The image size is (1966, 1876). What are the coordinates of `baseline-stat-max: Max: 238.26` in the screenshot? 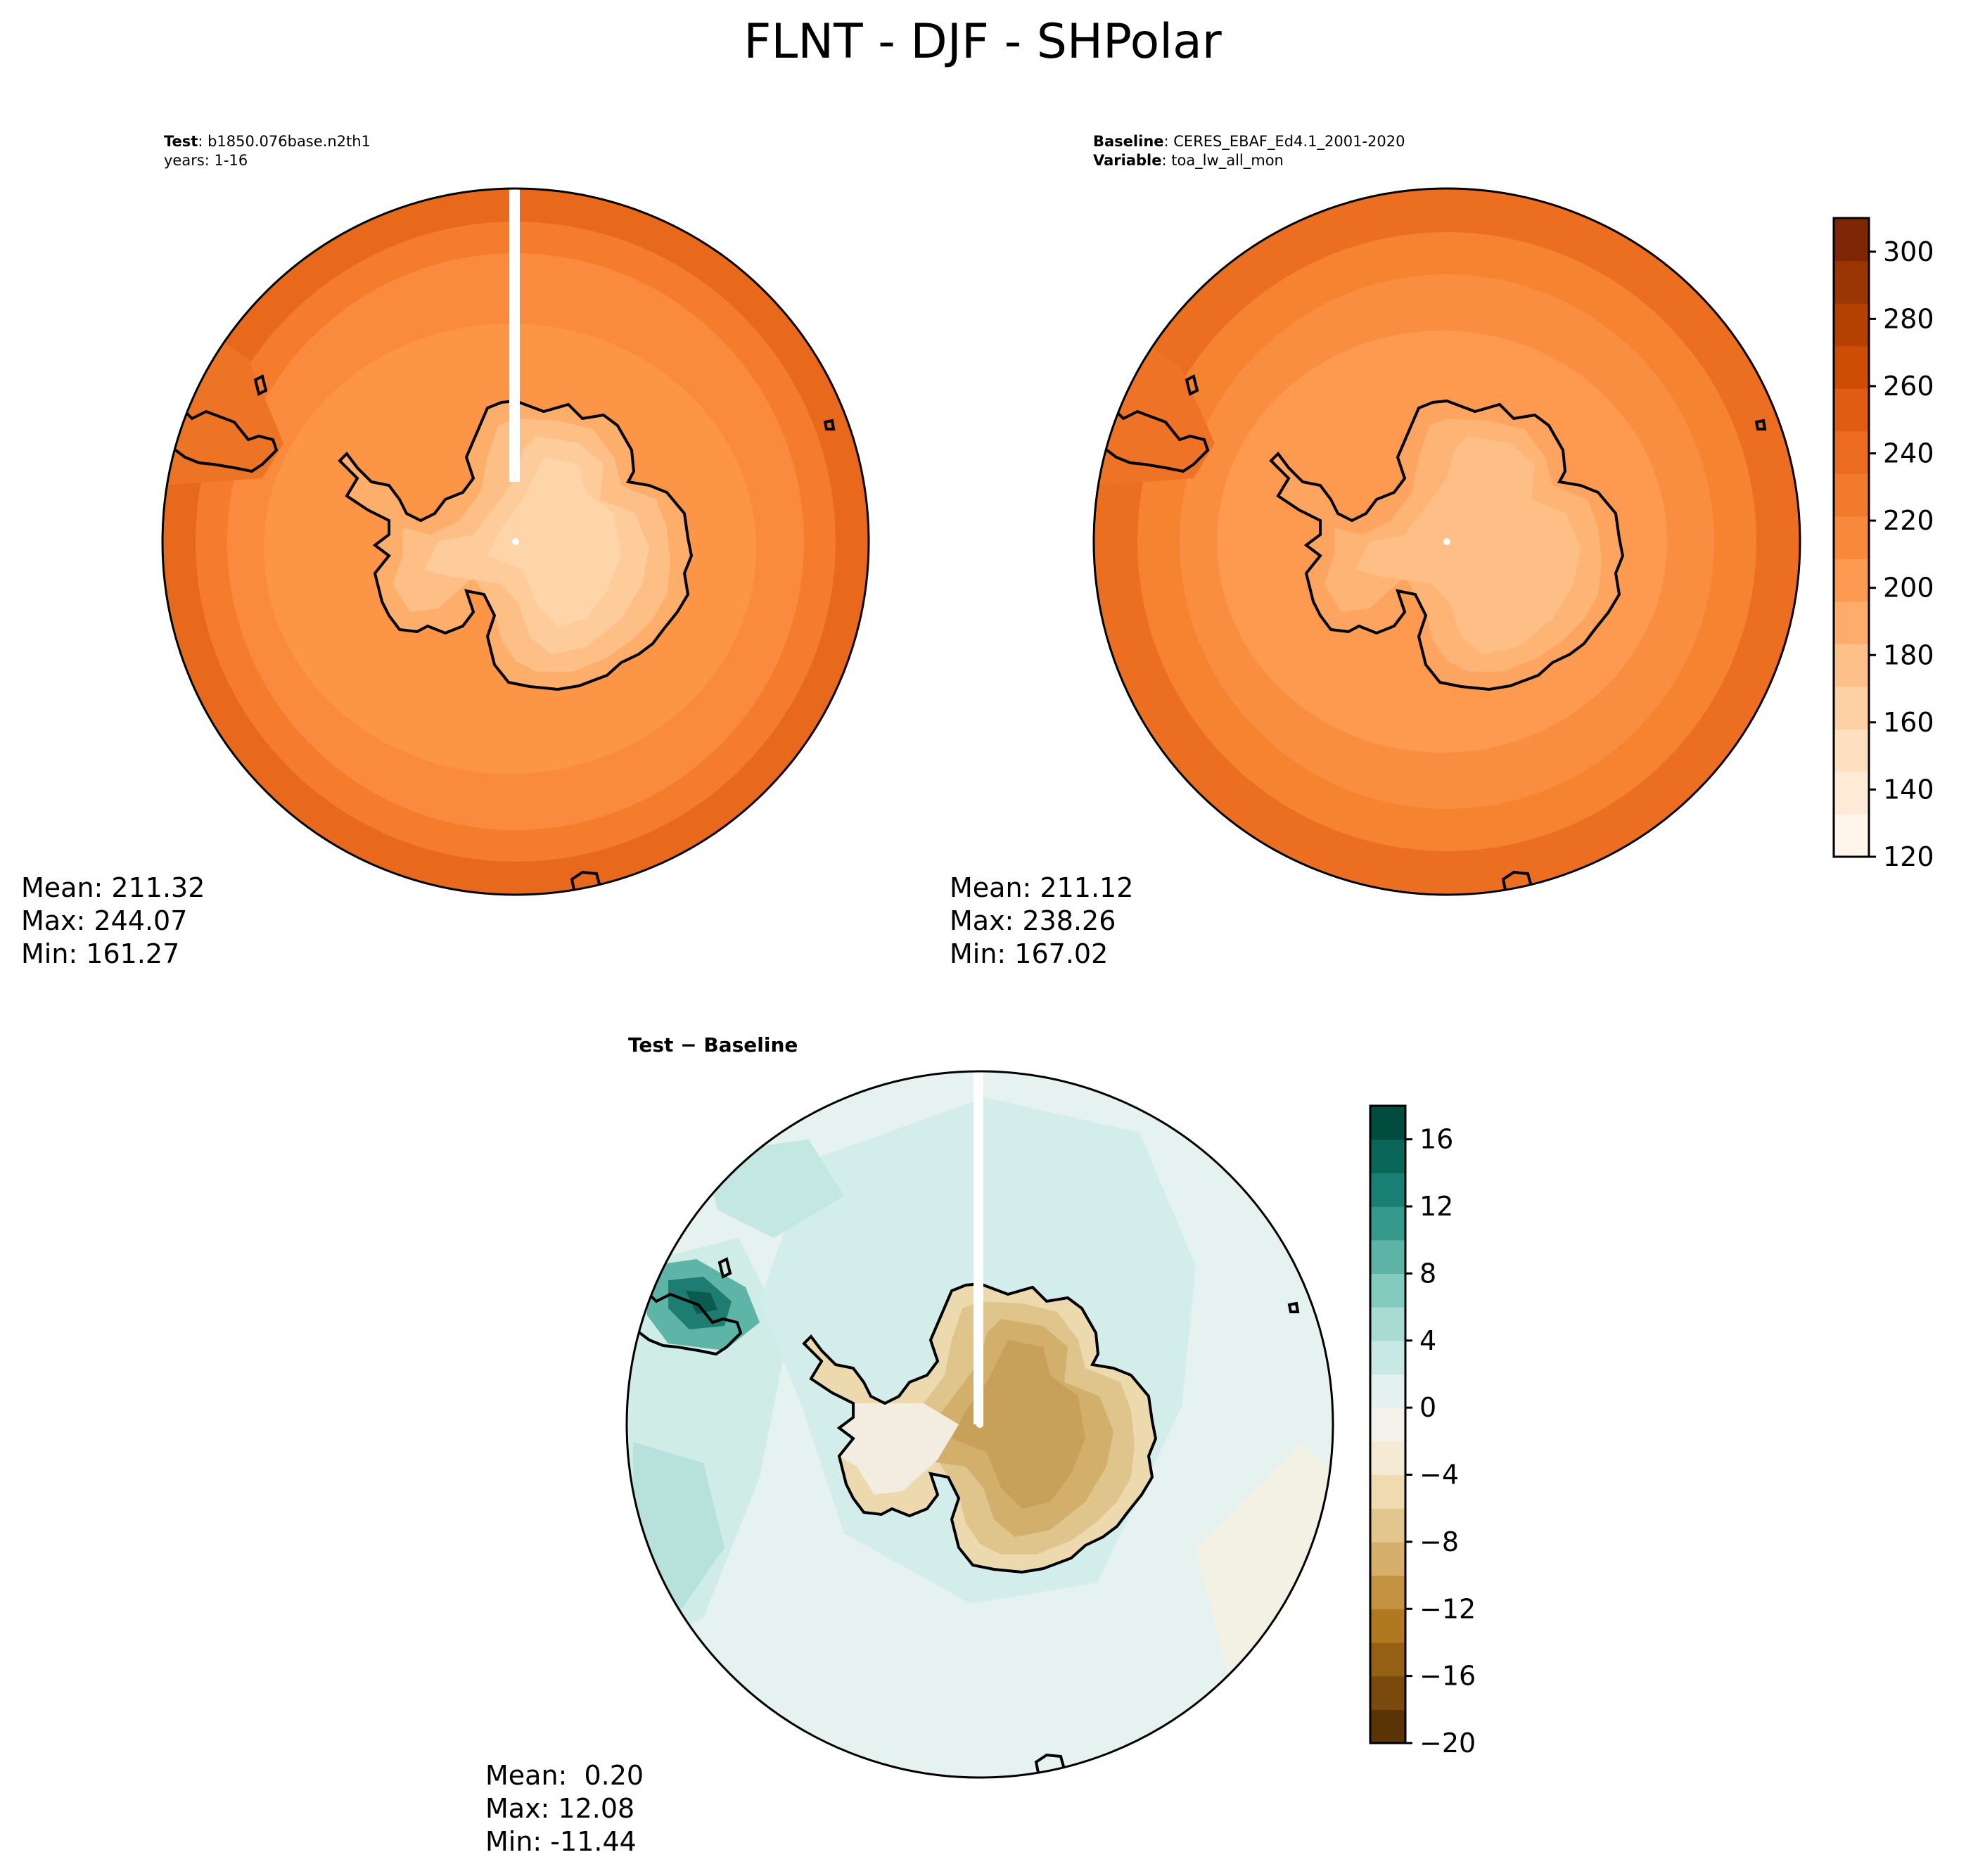 It's located at (1033, 921).